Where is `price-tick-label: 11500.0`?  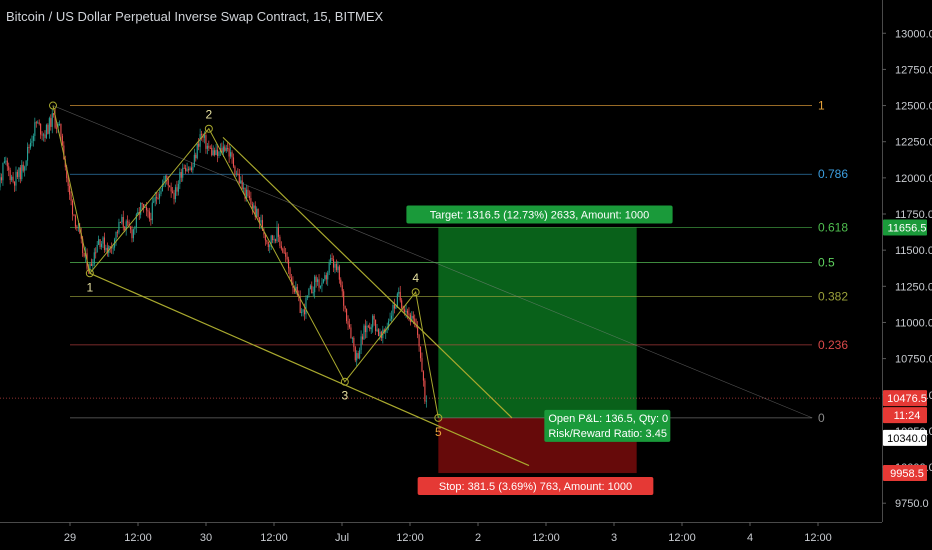
price-tick-label: 11500.0 is located at coordinates (913, 251).